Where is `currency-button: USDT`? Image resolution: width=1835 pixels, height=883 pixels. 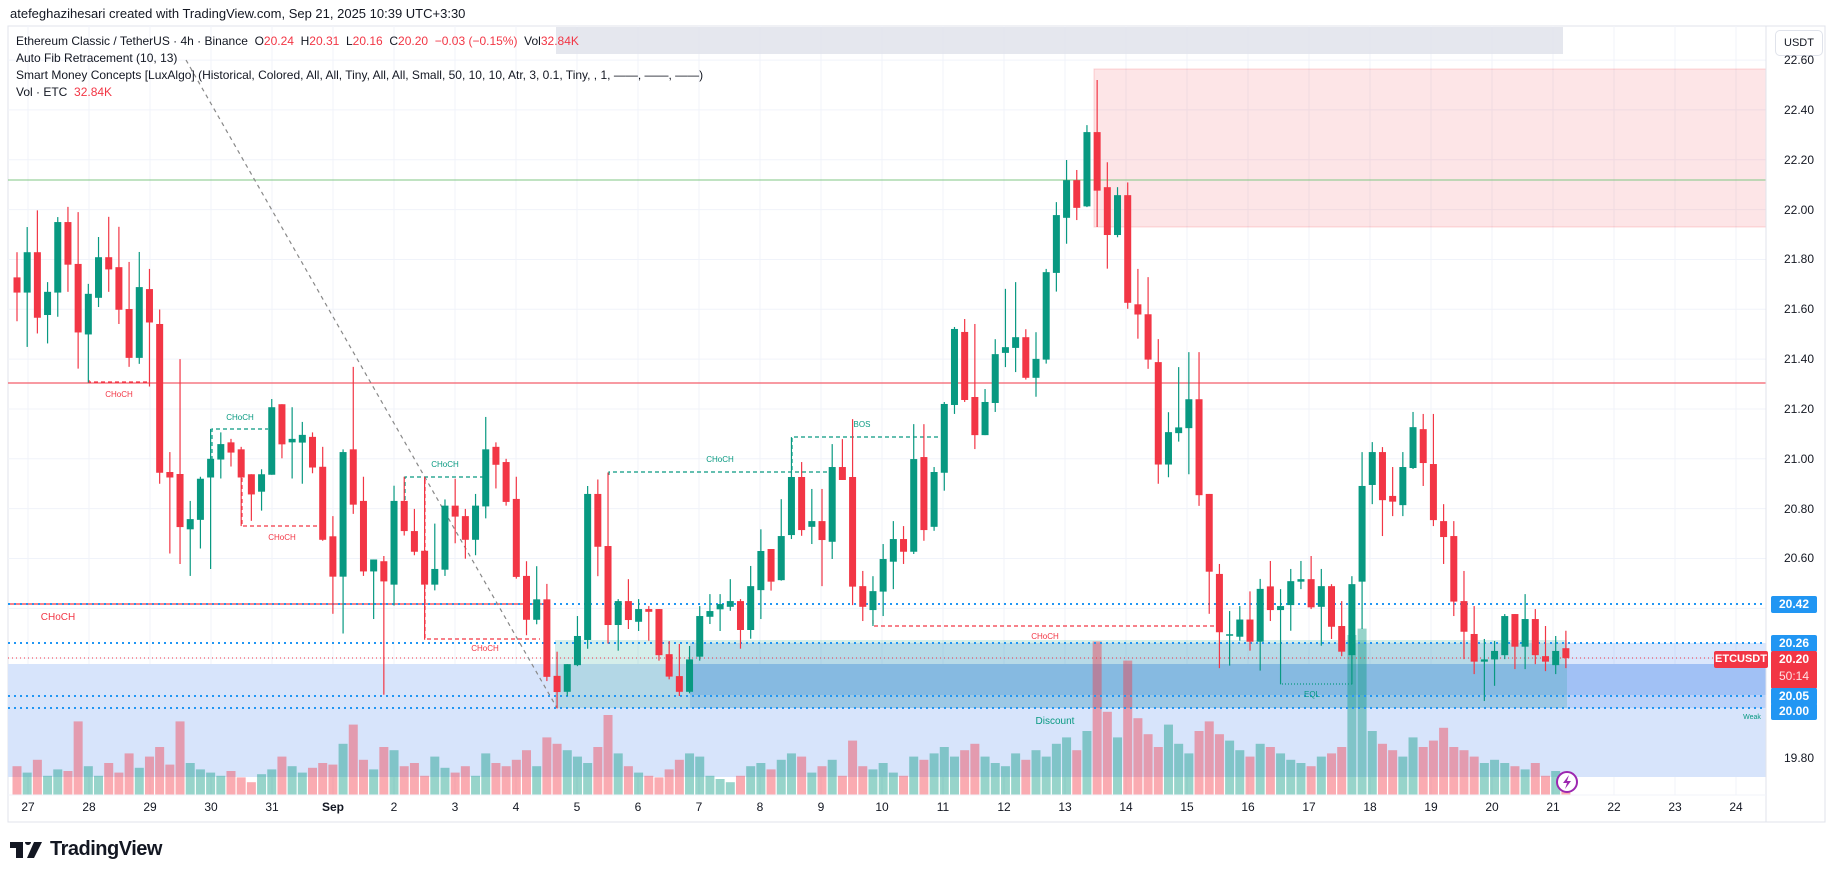 currency-button: USDT is located at coordinates (1799, 43).